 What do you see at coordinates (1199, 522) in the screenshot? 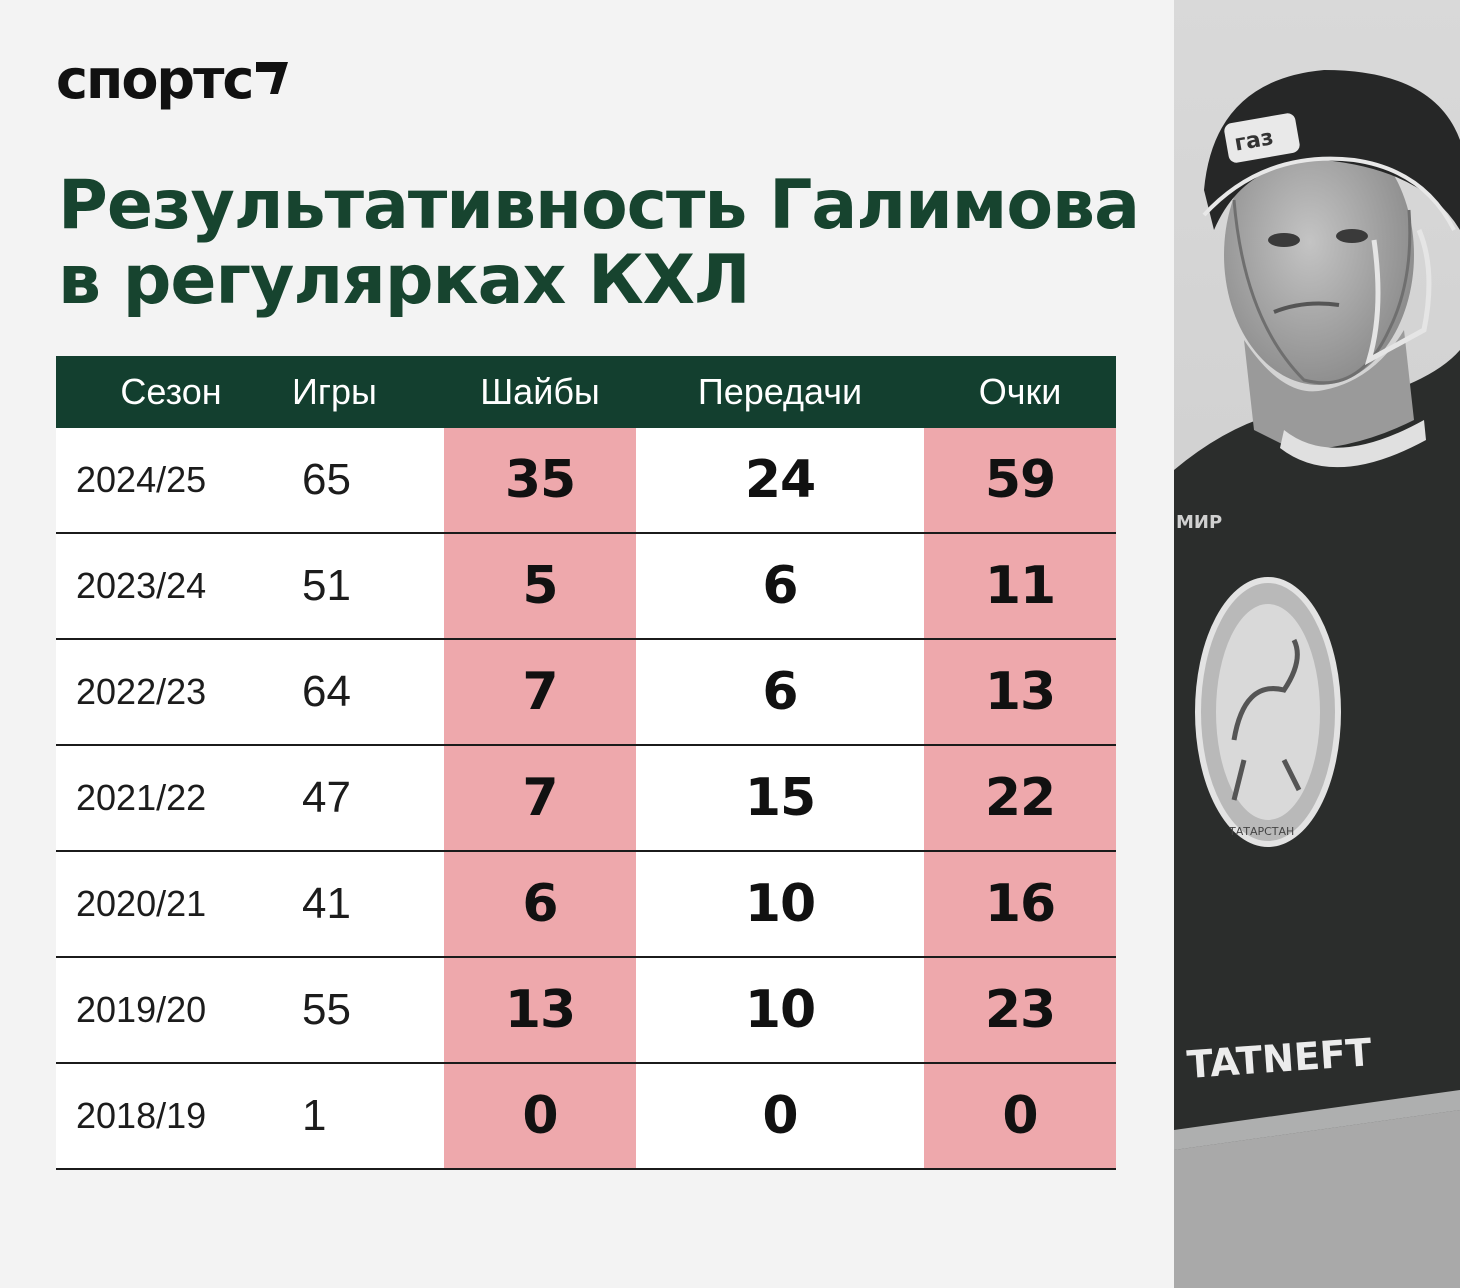
I see `sleeve-text: МИР` at bounding box center [1199, 522].